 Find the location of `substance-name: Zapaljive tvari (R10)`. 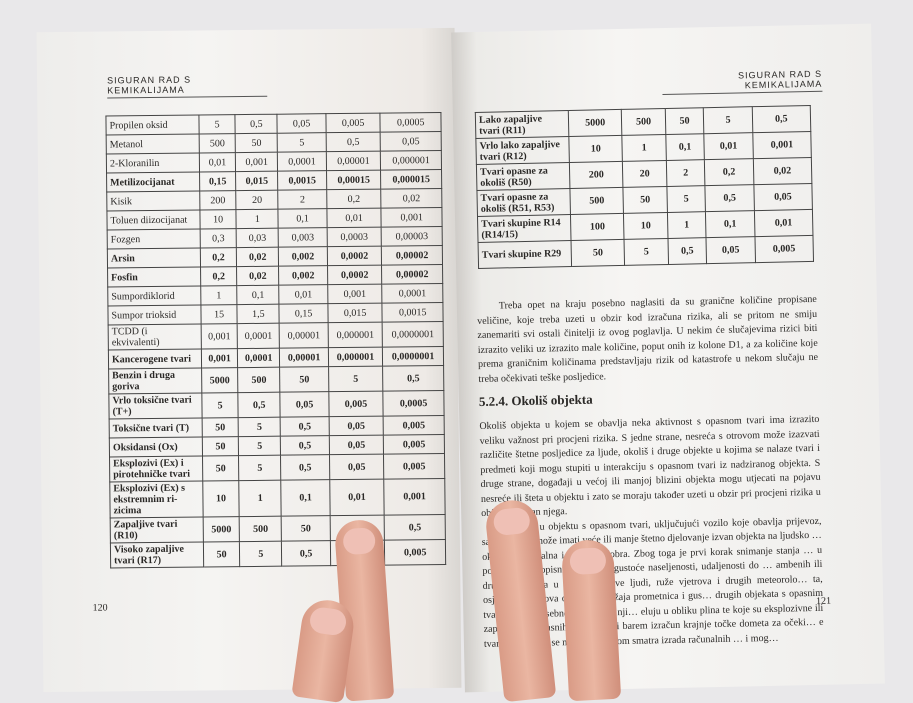

substance-name: Zapaljive tvari (R10) is located at coordinates (157, 529).